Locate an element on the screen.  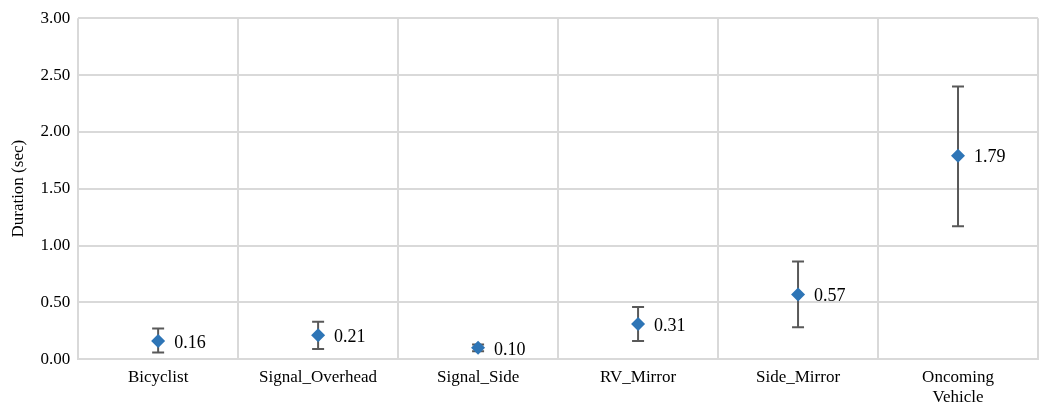
y-axis-title: Duration (sec) is located at coordinates (17, 188).